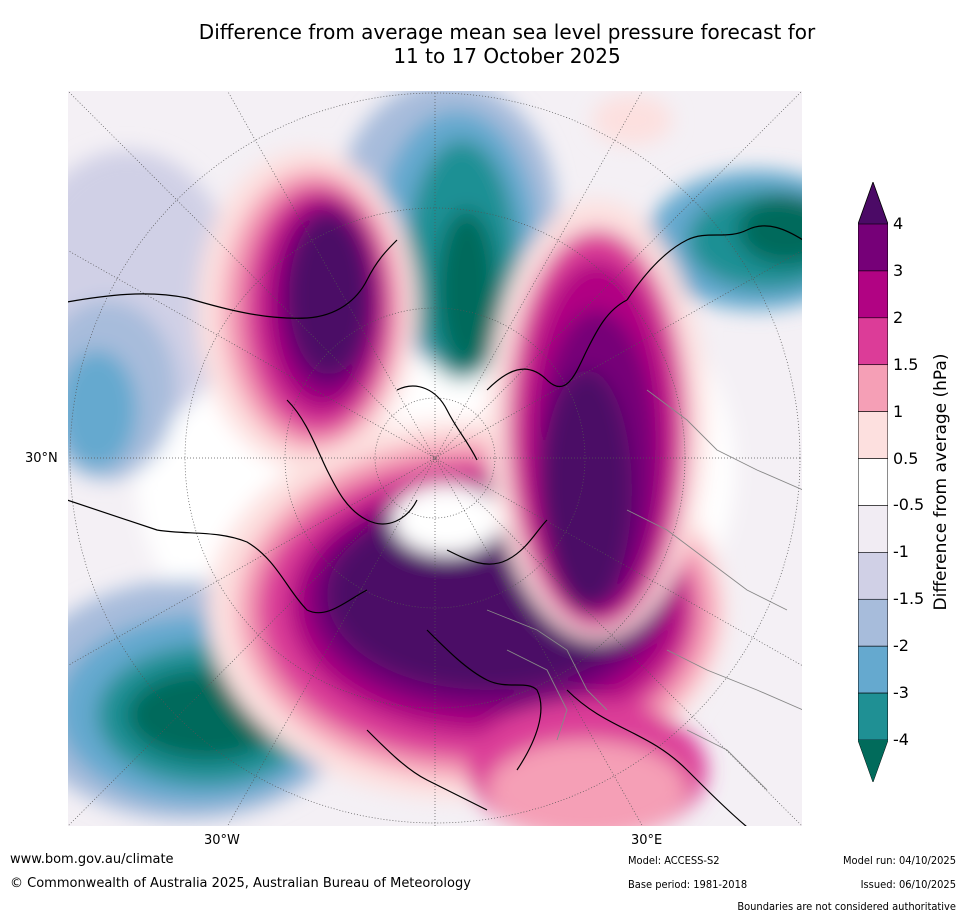 The width and height of the screenshot is (965, 919). What do you see at coordinates (901, 739) in the screenshot?
I see `colorbar-tick-label: -4` at bounding box center [901, 739].